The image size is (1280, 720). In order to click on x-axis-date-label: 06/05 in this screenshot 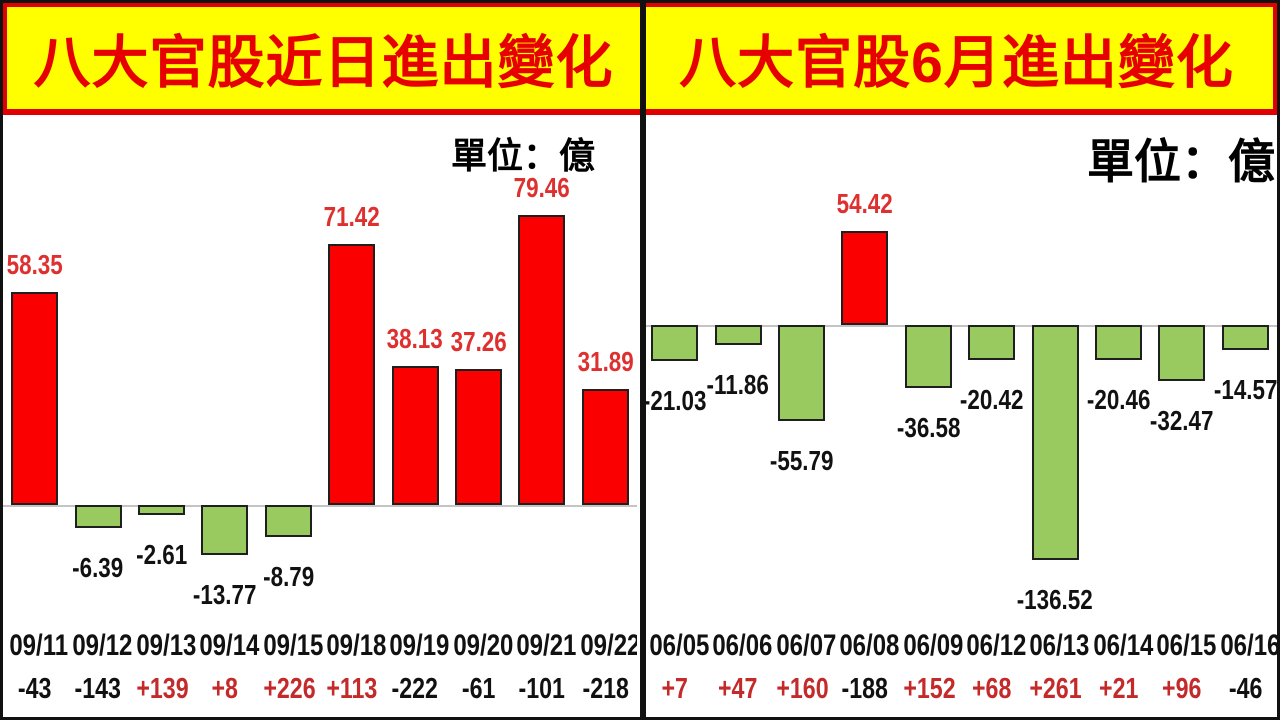, I will do `click(679, 645)`.